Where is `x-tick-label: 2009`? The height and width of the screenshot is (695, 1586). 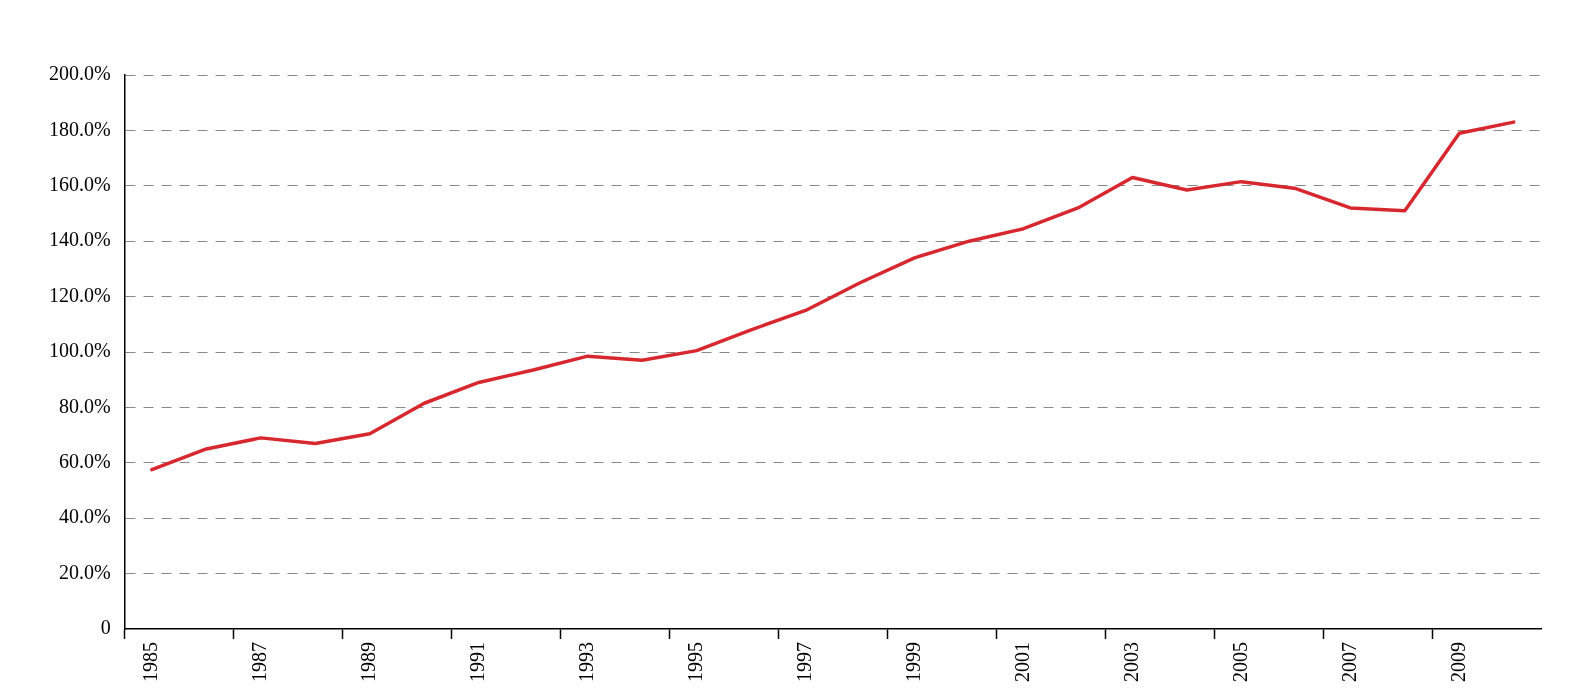 x-tick-label: 2009 is located at coordinates (1457, 662).